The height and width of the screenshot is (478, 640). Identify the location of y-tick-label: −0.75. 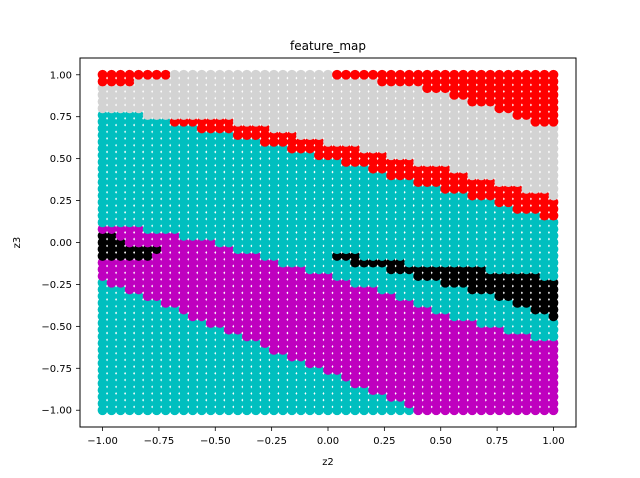
(56, 369).